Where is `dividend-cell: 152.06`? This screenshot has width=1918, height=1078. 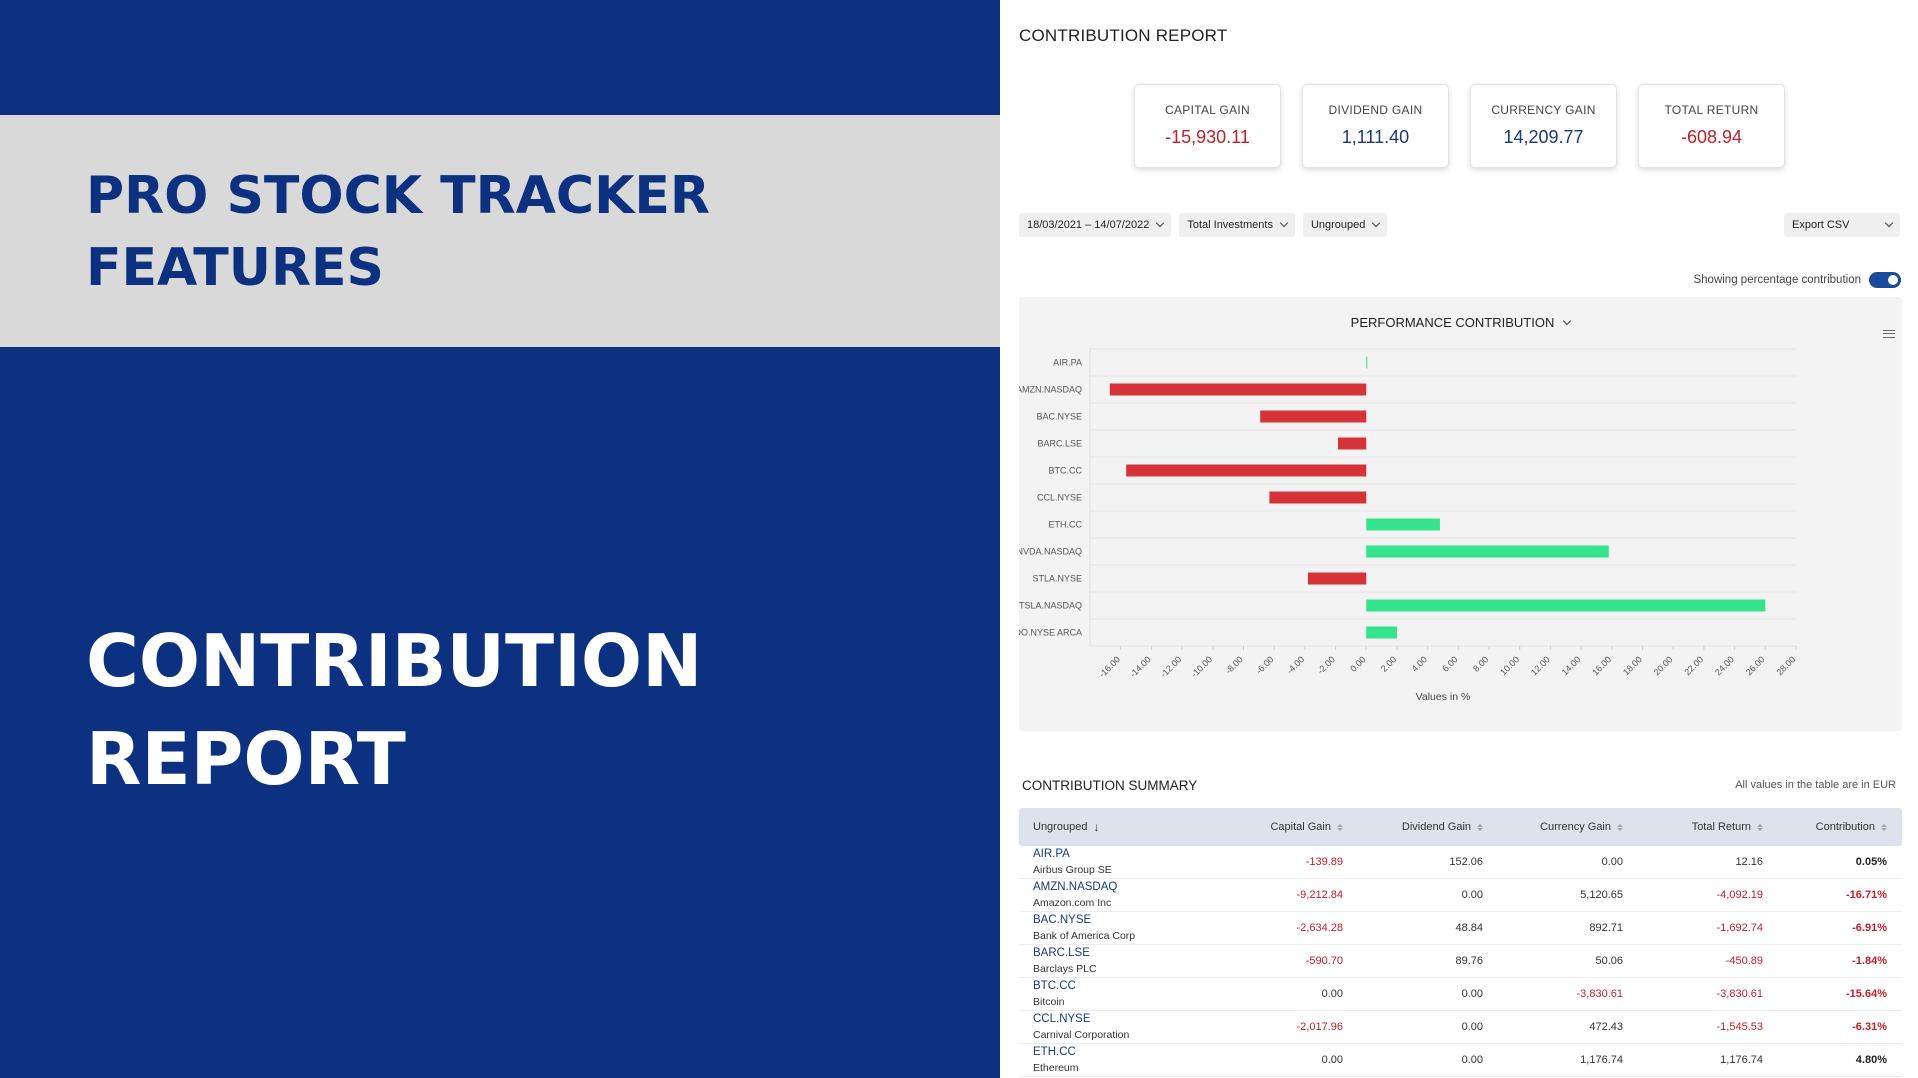
dividend-cell: 152.06 is located at coordinates (1466, 862).